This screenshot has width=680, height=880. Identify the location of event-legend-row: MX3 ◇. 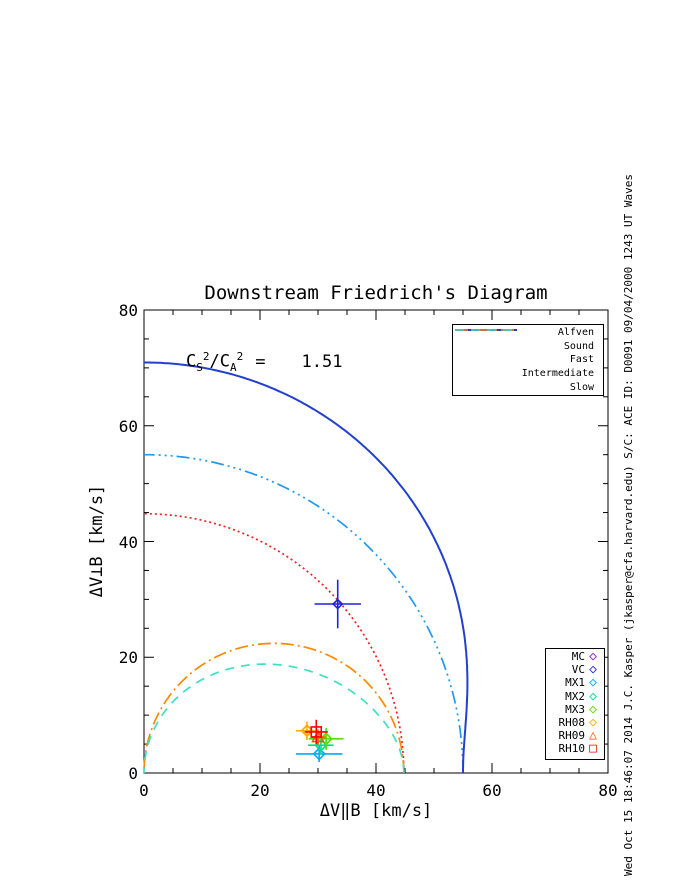
(575, 709).